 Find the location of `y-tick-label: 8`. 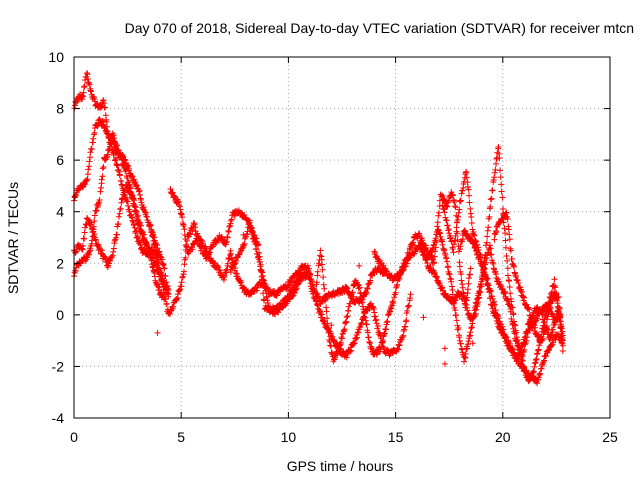

y-tick-label: 8 is located at coordinates (60, 109).